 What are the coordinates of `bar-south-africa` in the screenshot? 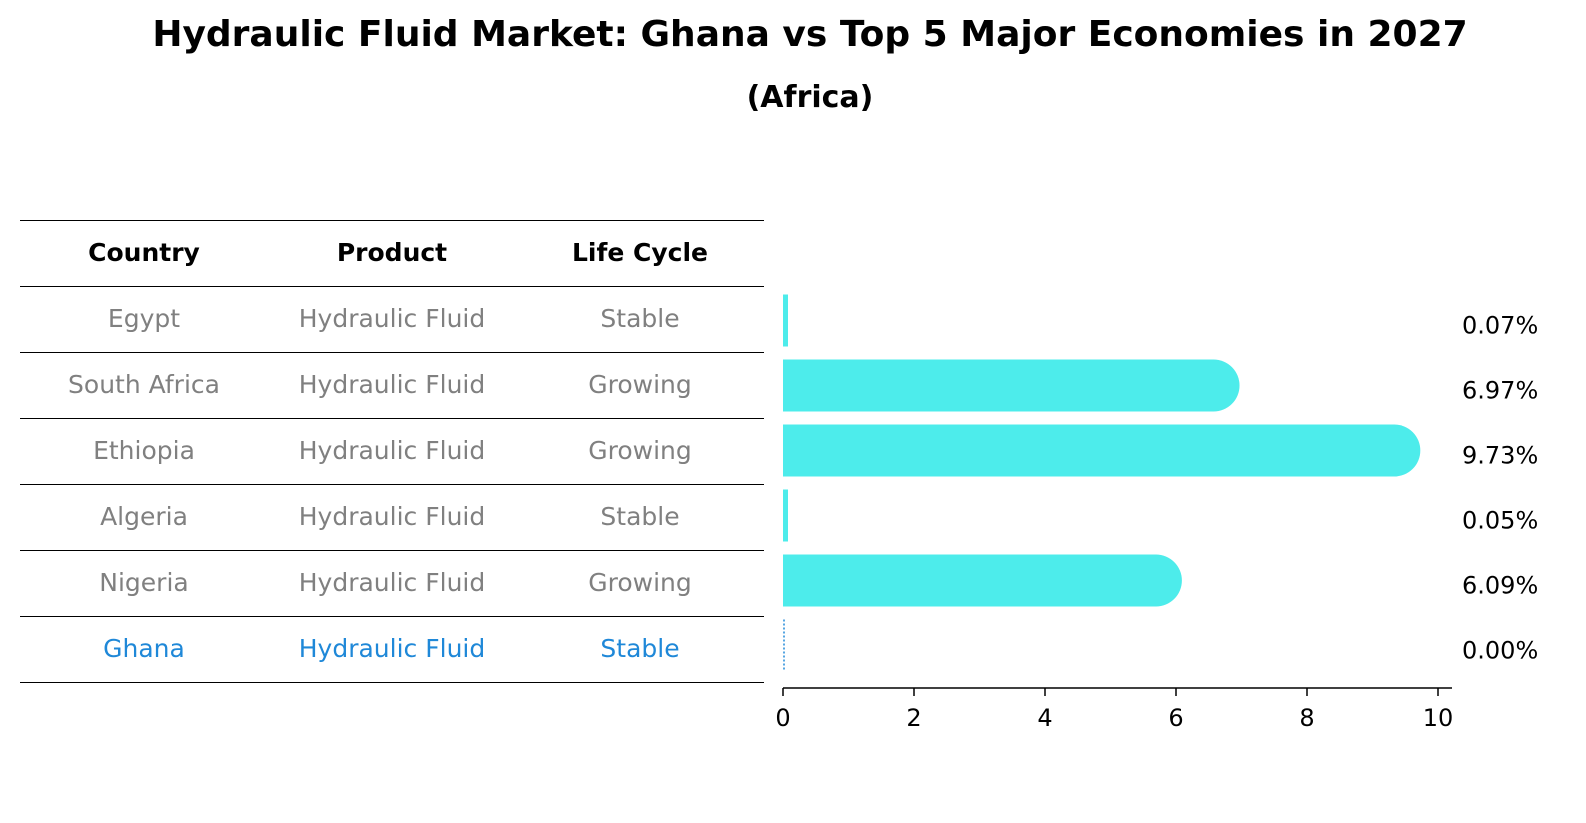 It's located at (1011, 385).